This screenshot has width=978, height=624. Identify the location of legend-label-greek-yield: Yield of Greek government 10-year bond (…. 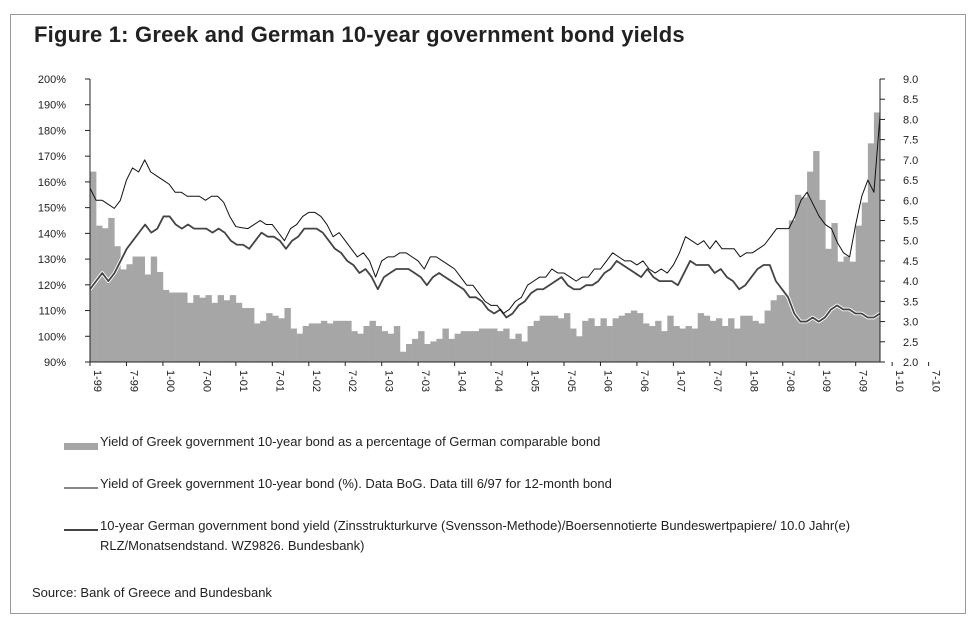
(356, 483).